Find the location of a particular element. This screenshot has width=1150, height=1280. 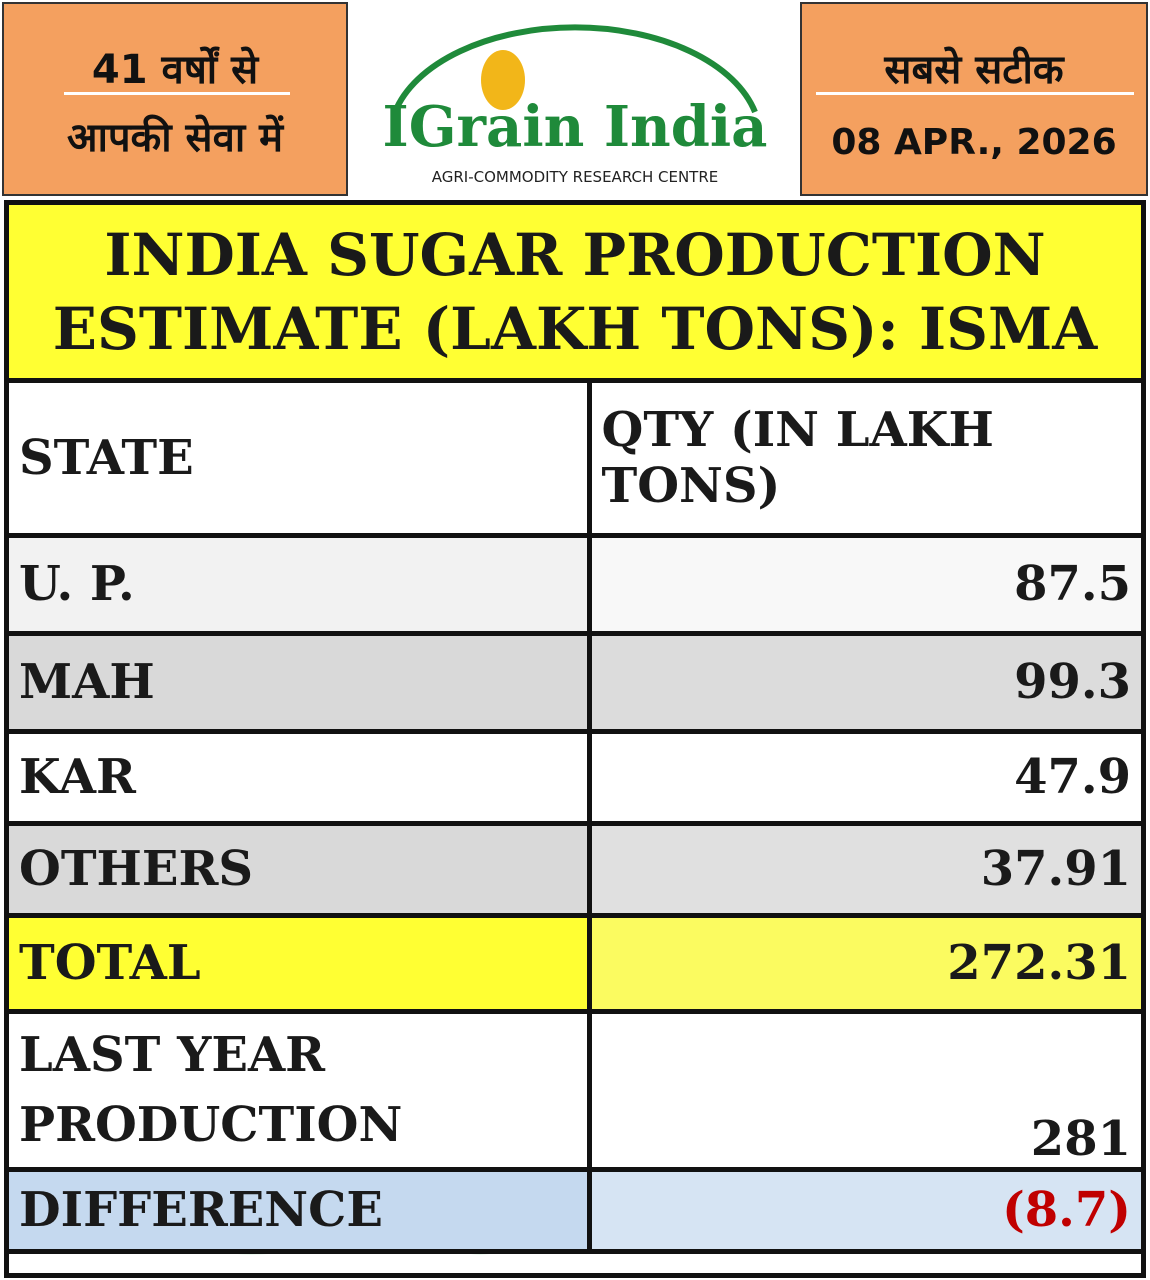

state-cell: MAH is located at coordinates (300, 682).